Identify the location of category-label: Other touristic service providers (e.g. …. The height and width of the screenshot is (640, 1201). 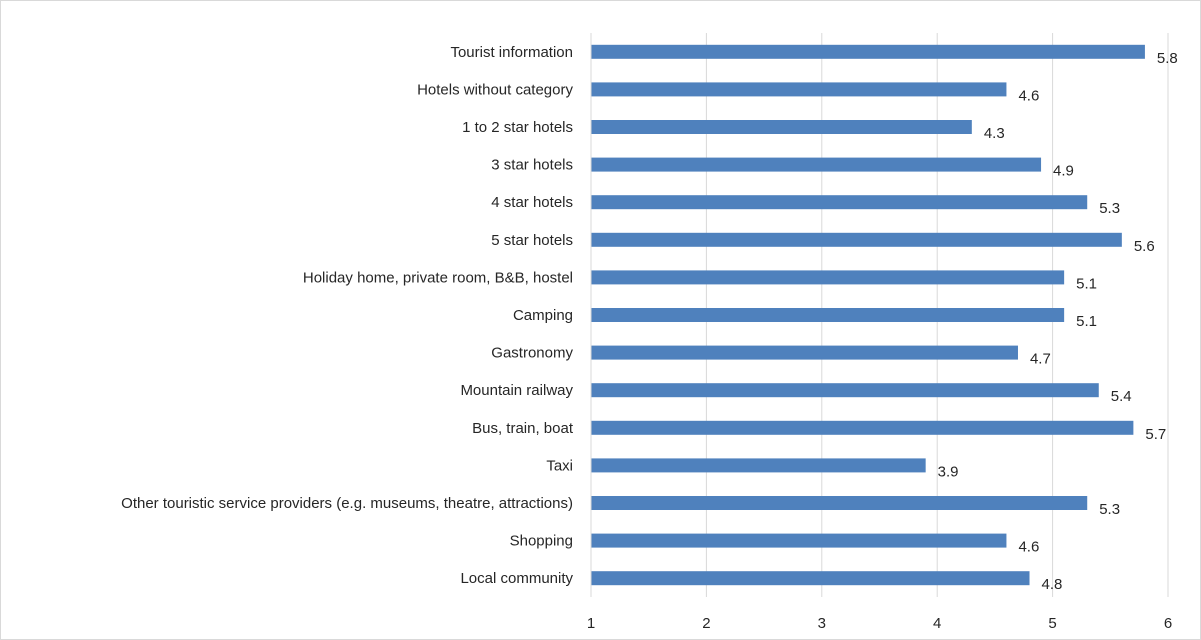
(347, 503).